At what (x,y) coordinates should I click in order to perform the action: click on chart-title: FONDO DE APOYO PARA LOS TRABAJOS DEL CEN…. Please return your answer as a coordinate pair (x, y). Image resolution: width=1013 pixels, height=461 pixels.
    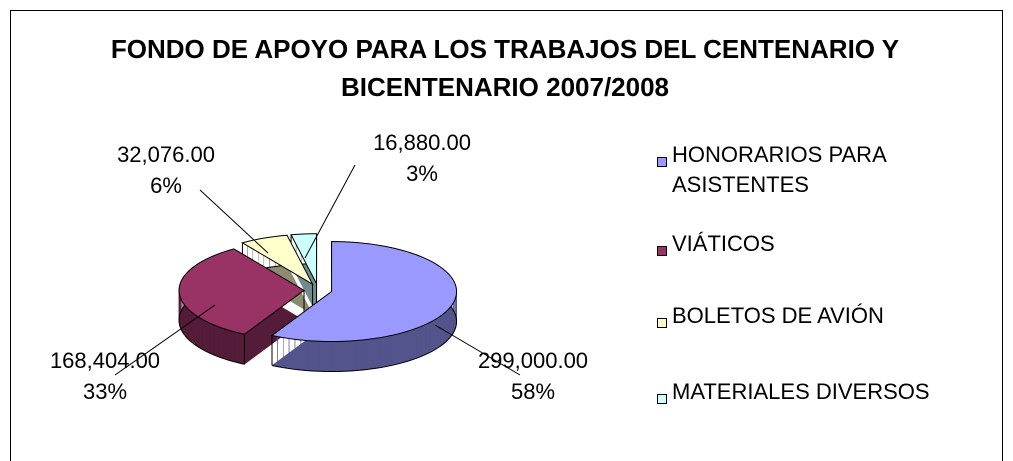
    Looking at the image, I should click on (505, 68).